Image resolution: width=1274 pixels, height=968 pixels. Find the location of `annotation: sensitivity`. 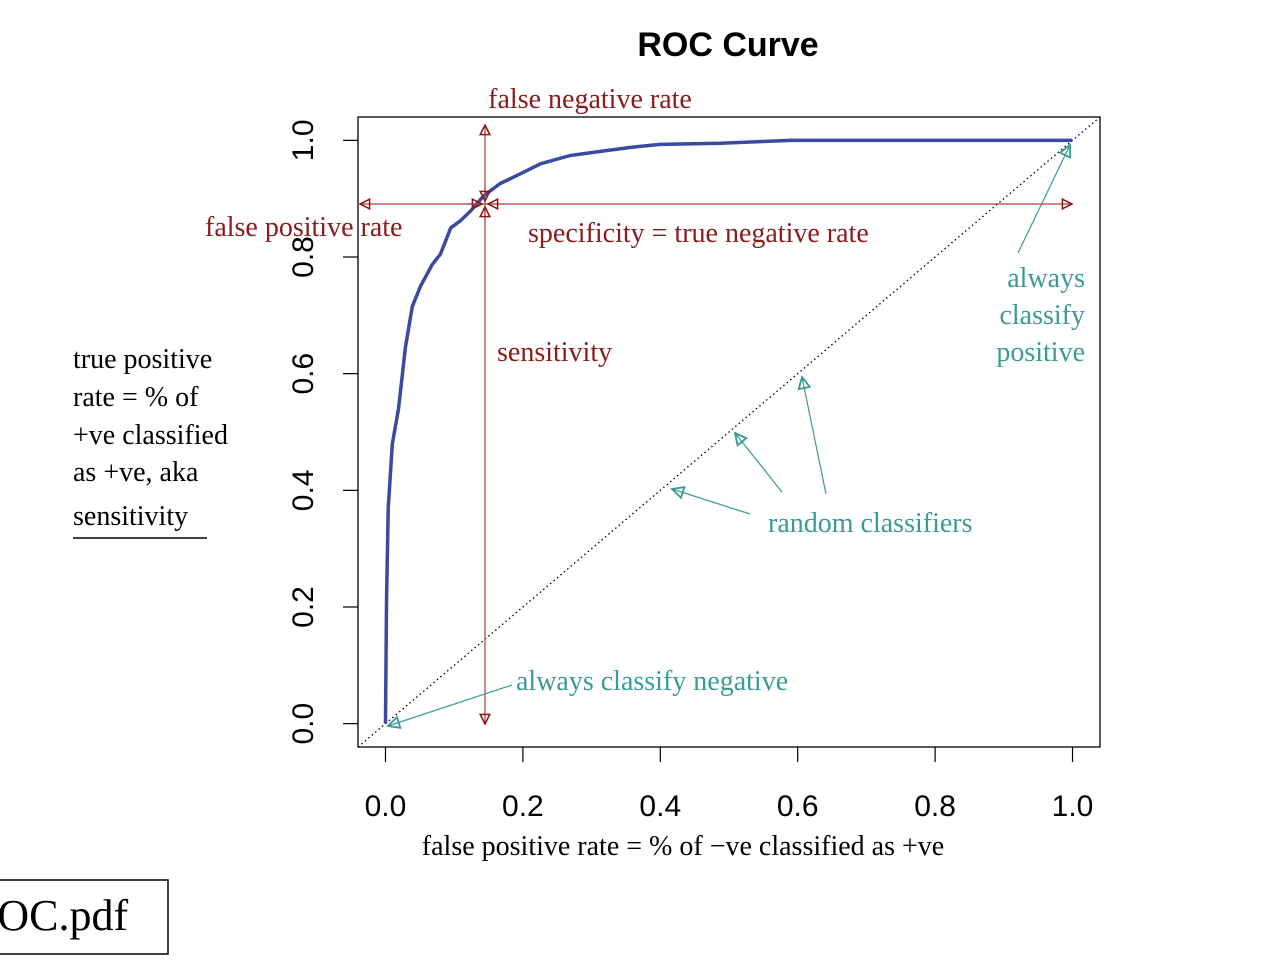

annotation: sensitivity is located at coordinates (554, 352).